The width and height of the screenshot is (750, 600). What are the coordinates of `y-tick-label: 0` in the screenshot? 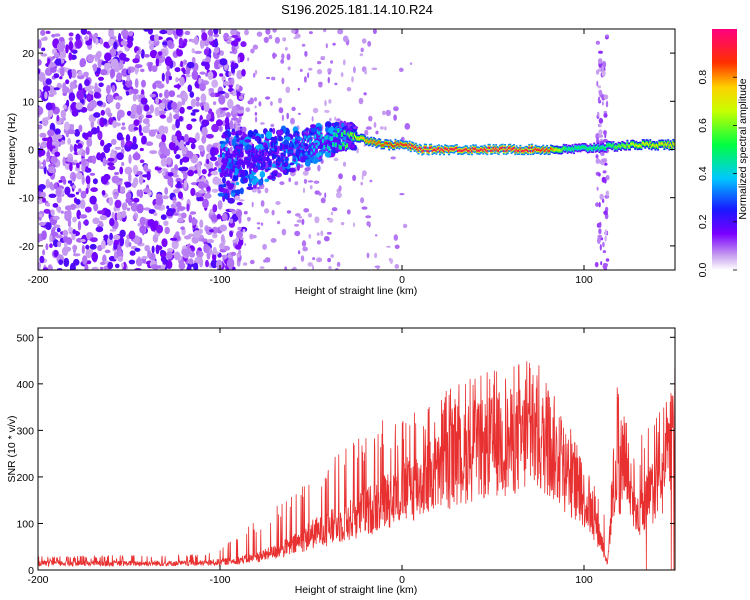 It's located at (31, 151).